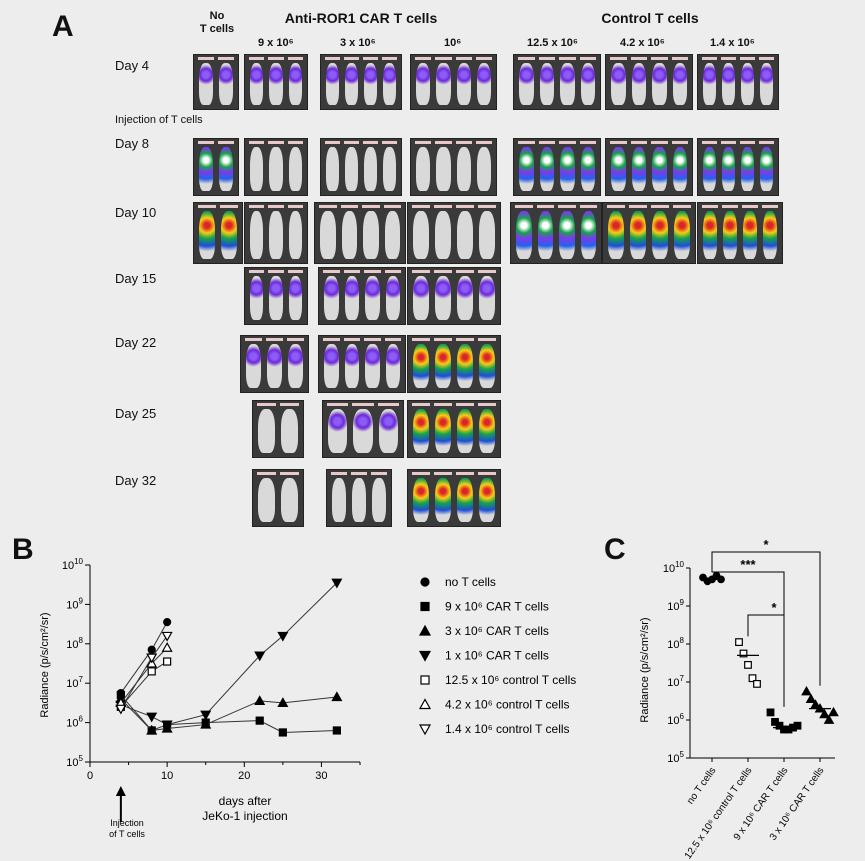 The image size is (865, 861). Describe the element at coordinates (453, 43) in the screenshot. I see `car-dose-1: 10⁶` at that location.